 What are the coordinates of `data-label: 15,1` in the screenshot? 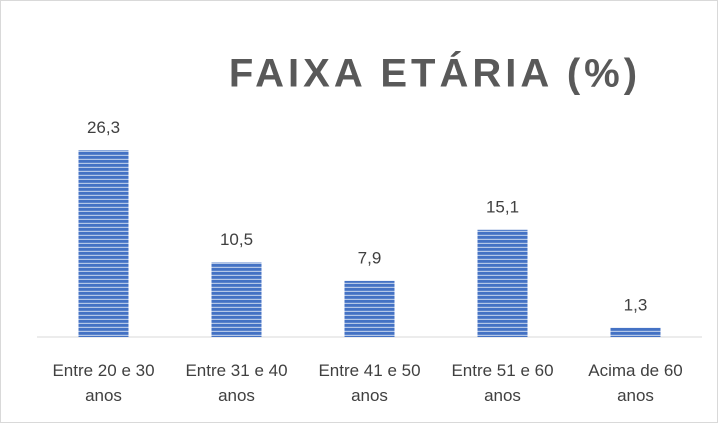 It's located at (502, 206).